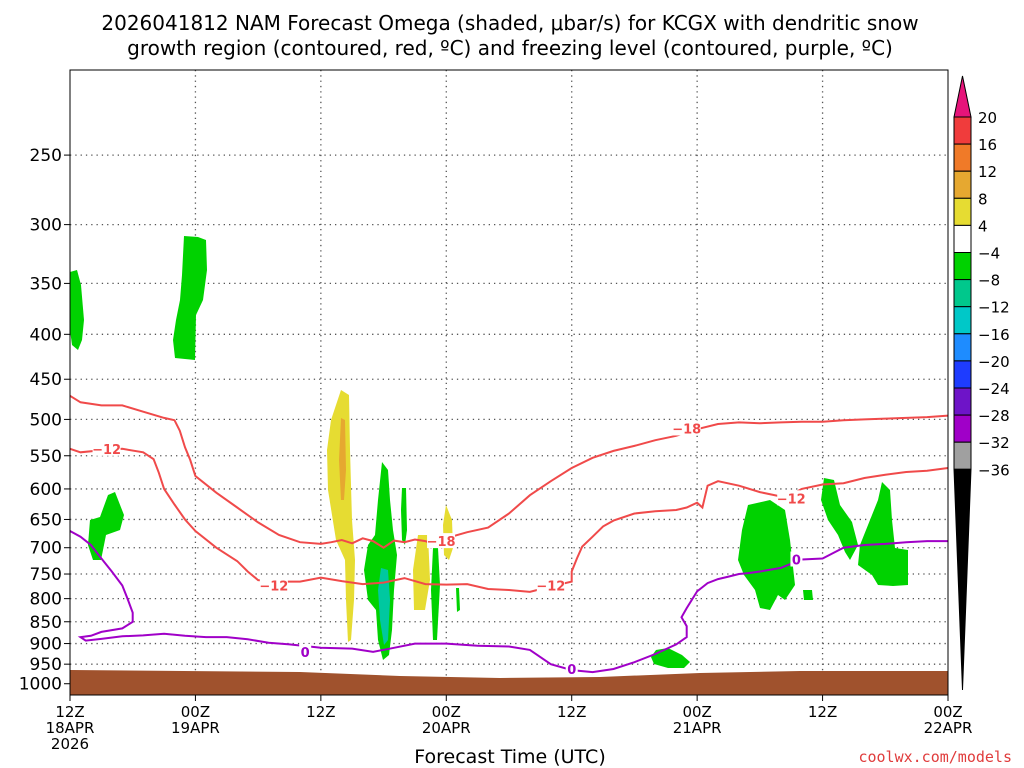 The height and width of the screenshot is (768, 1024). Describe the element at coordinates (46, 549) in the screenshot. I see `y-tick-label: 700` at that location.